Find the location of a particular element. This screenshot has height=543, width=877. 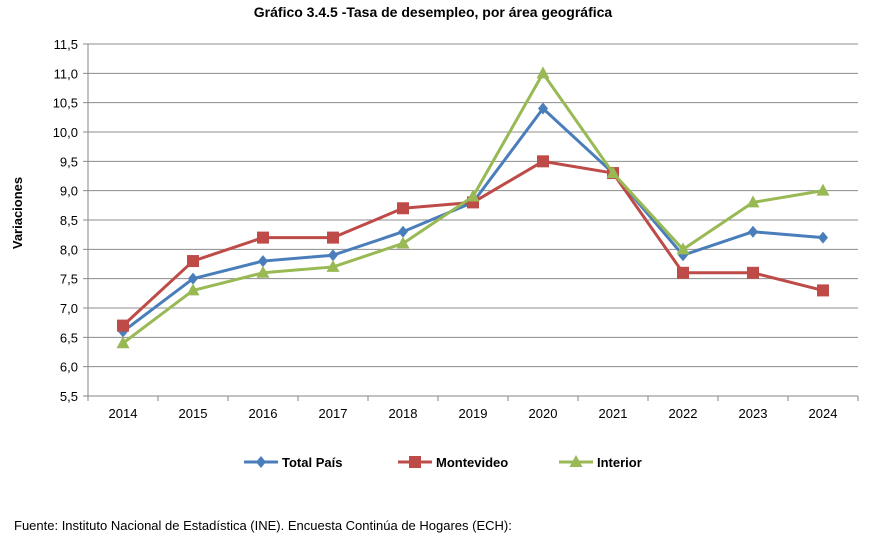

y-tick-label: 11,0 is located at coordinates (66, 73).